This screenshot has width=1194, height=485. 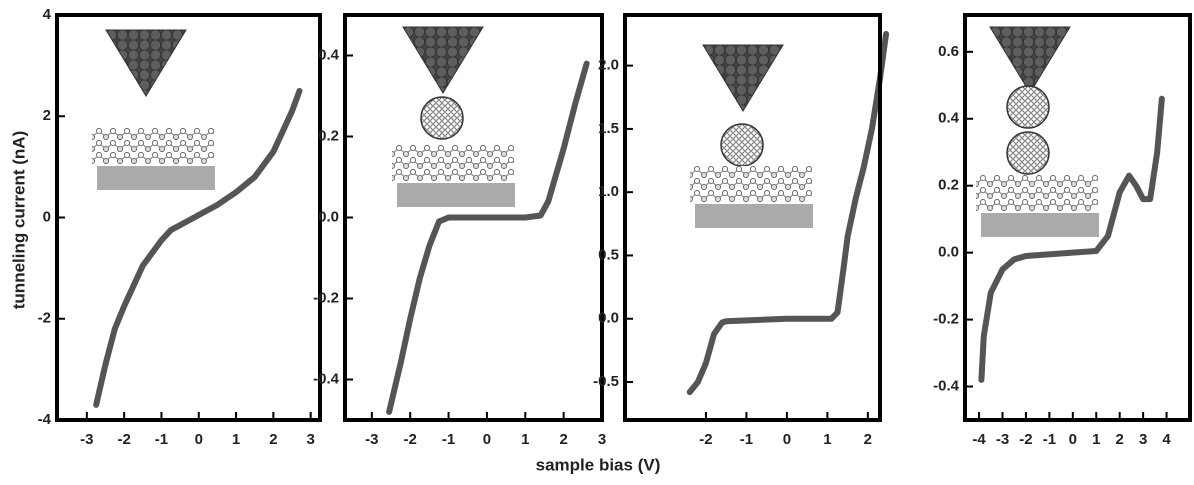 What do you see at coordinates (608, 128) in the screenshot?
I see `y-tick-label: 1.5` at bounding box center [608, 128].